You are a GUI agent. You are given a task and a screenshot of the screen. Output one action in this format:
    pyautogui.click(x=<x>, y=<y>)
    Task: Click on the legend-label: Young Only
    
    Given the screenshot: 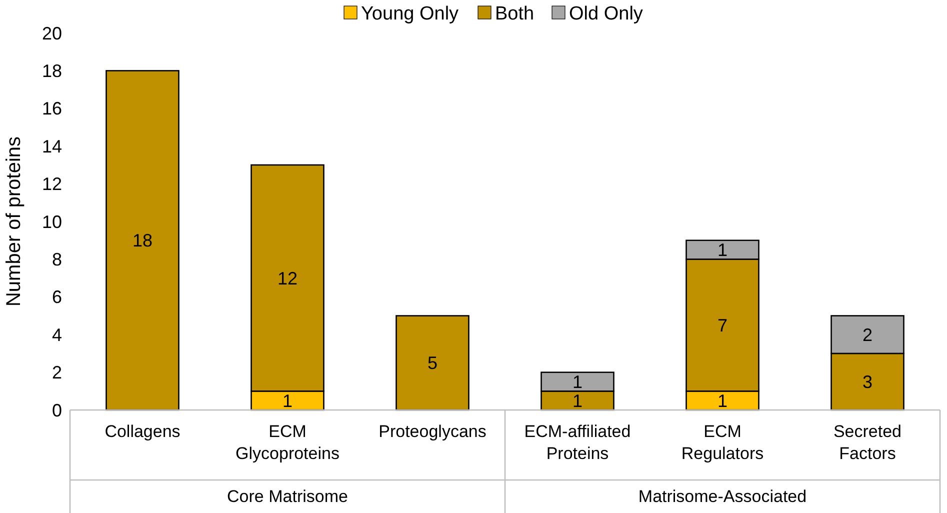 What is the action you would take?
    pyautogui.click(x=410, y=14)
    